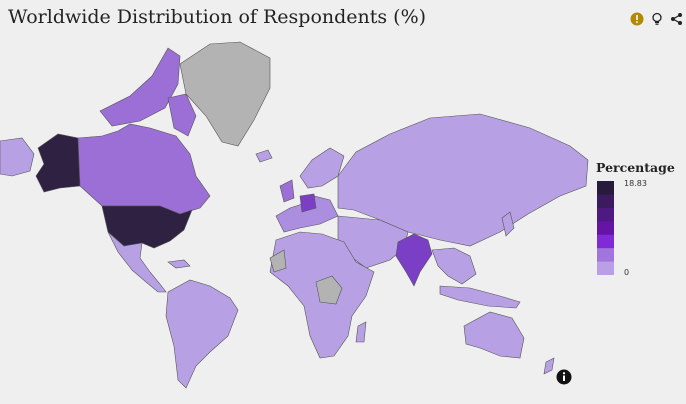 This screenshot has height=404, width=686. I want to click on region-indonesia, so click(480, 297).